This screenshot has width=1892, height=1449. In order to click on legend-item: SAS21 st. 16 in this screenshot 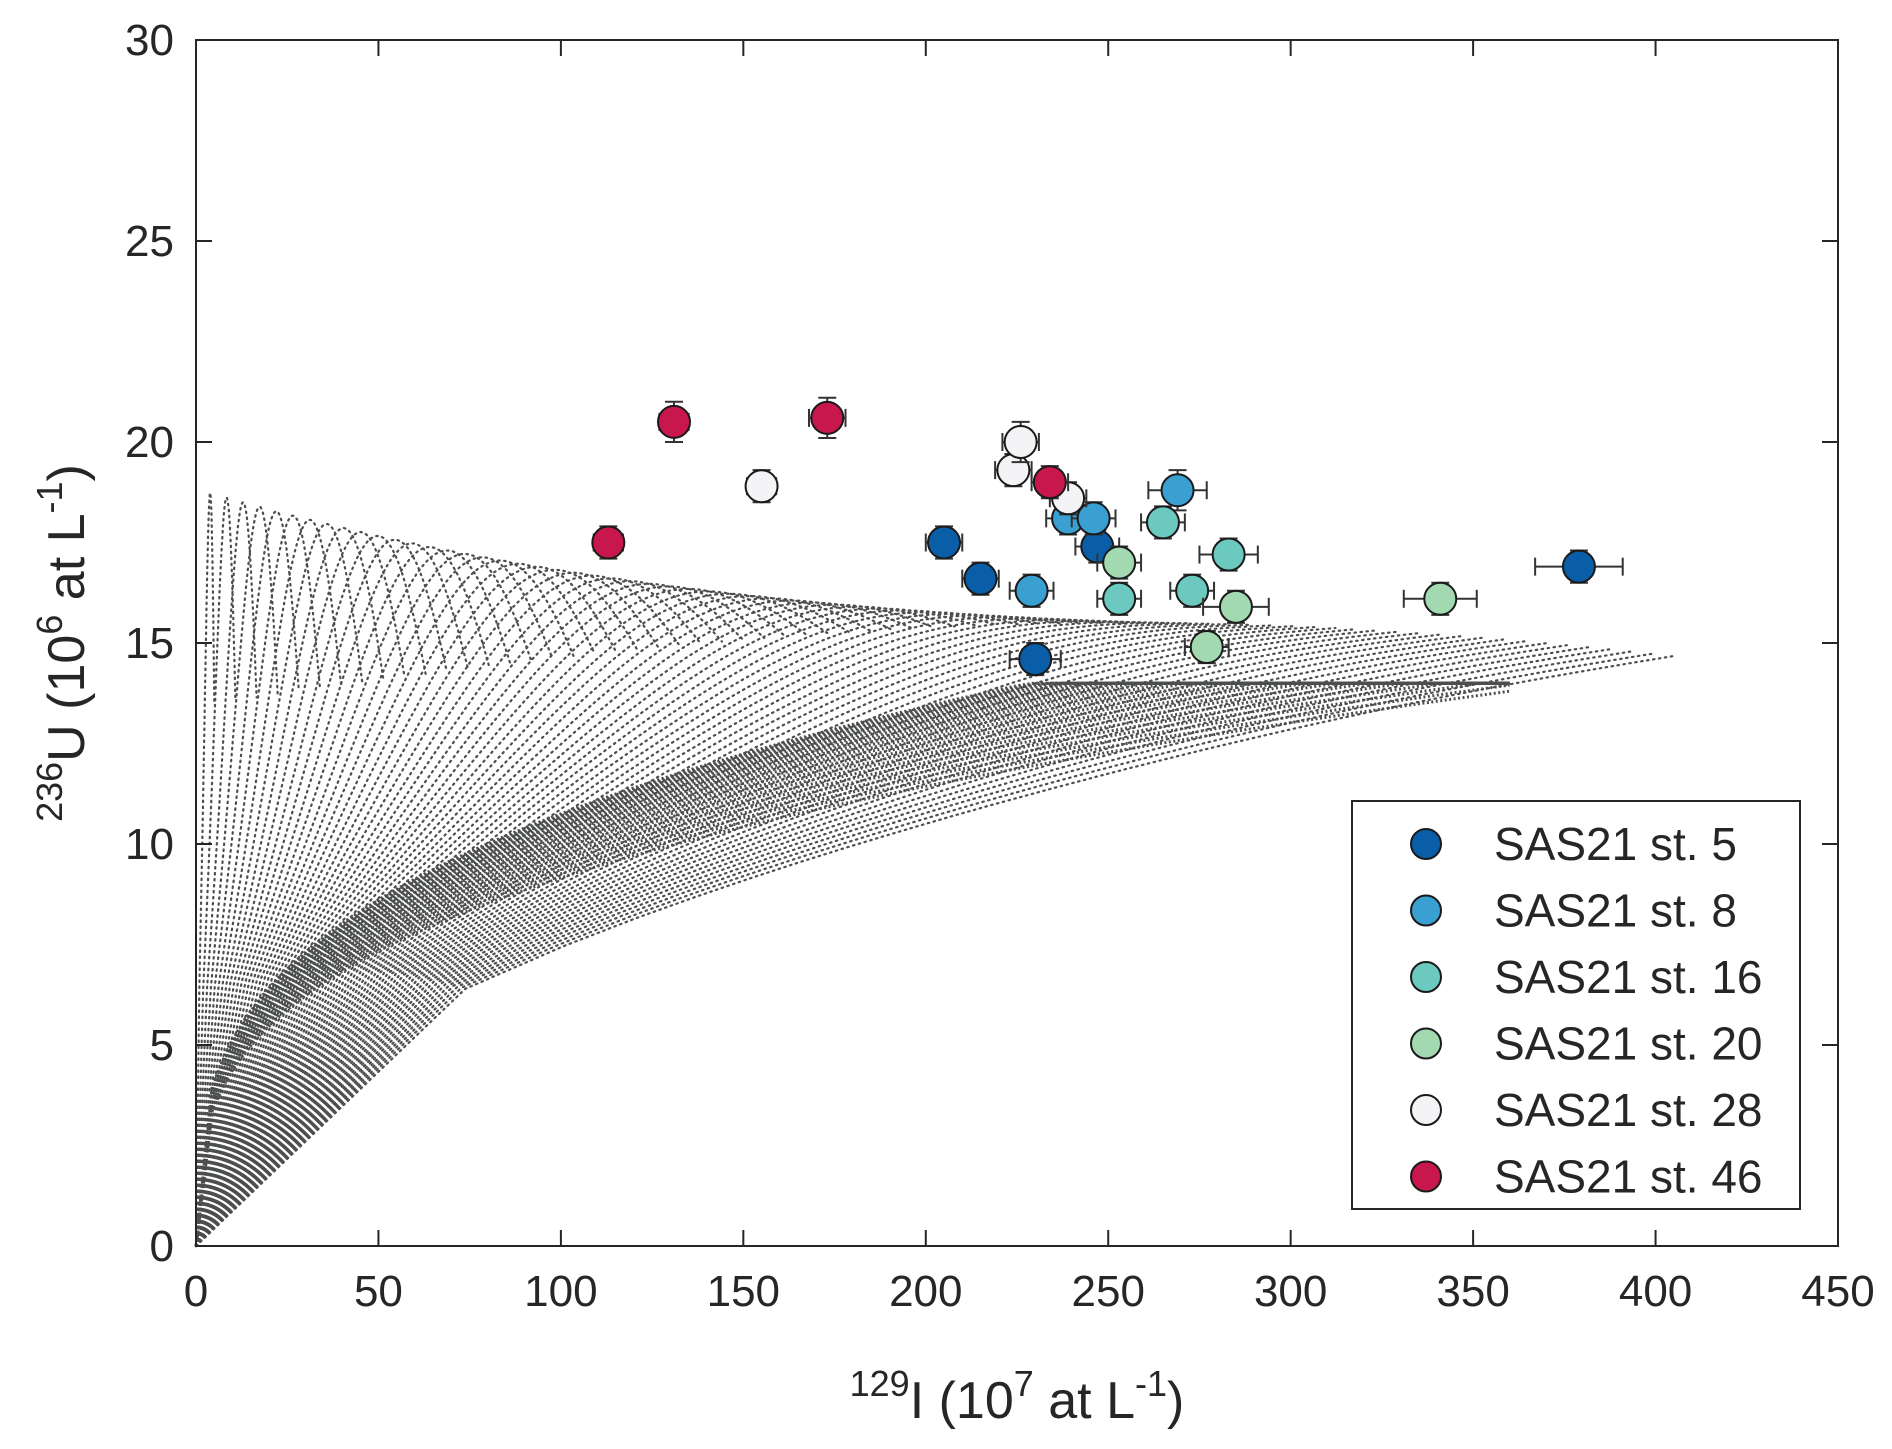, I will do `click(1586, 977)`.